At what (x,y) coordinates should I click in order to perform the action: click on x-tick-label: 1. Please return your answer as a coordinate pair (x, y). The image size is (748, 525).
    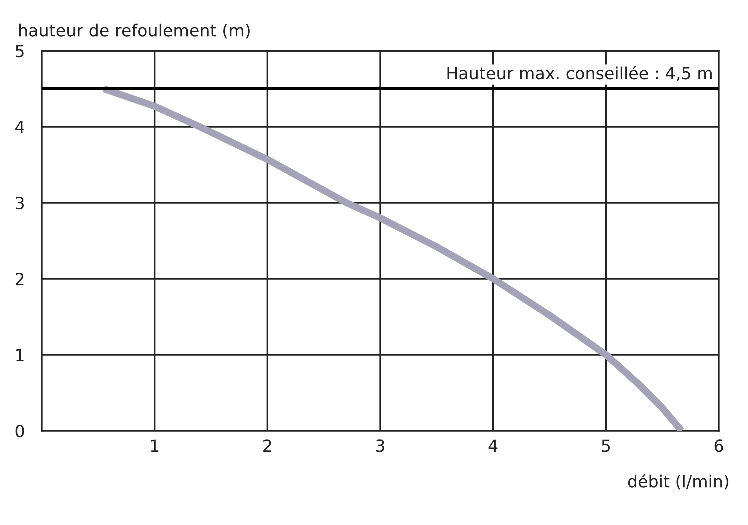
    Looking at the image, I should click on (155, 446).